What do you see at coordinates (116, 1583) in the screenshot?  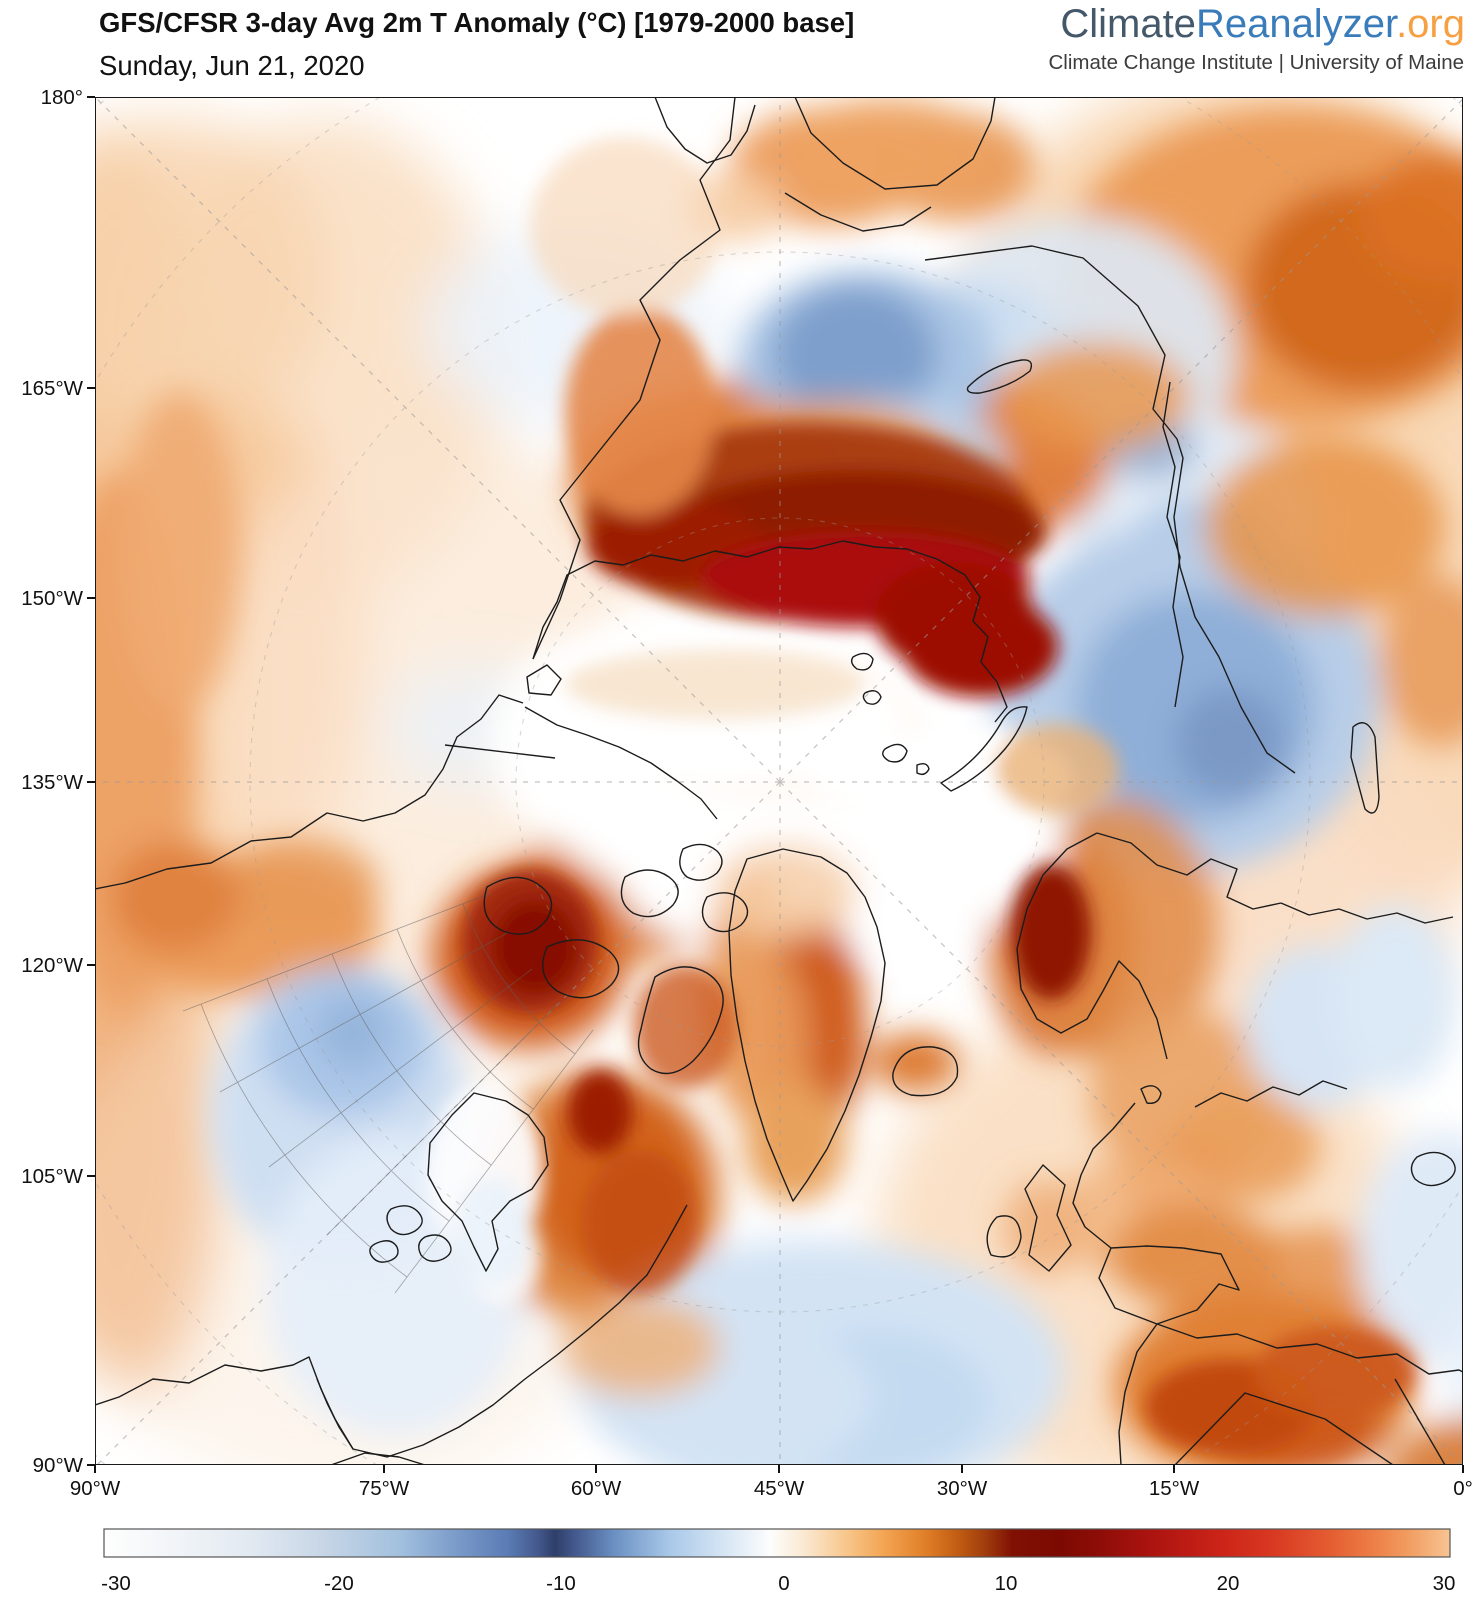 I see `svg-text: -30` at bounding box center [116, 1583].